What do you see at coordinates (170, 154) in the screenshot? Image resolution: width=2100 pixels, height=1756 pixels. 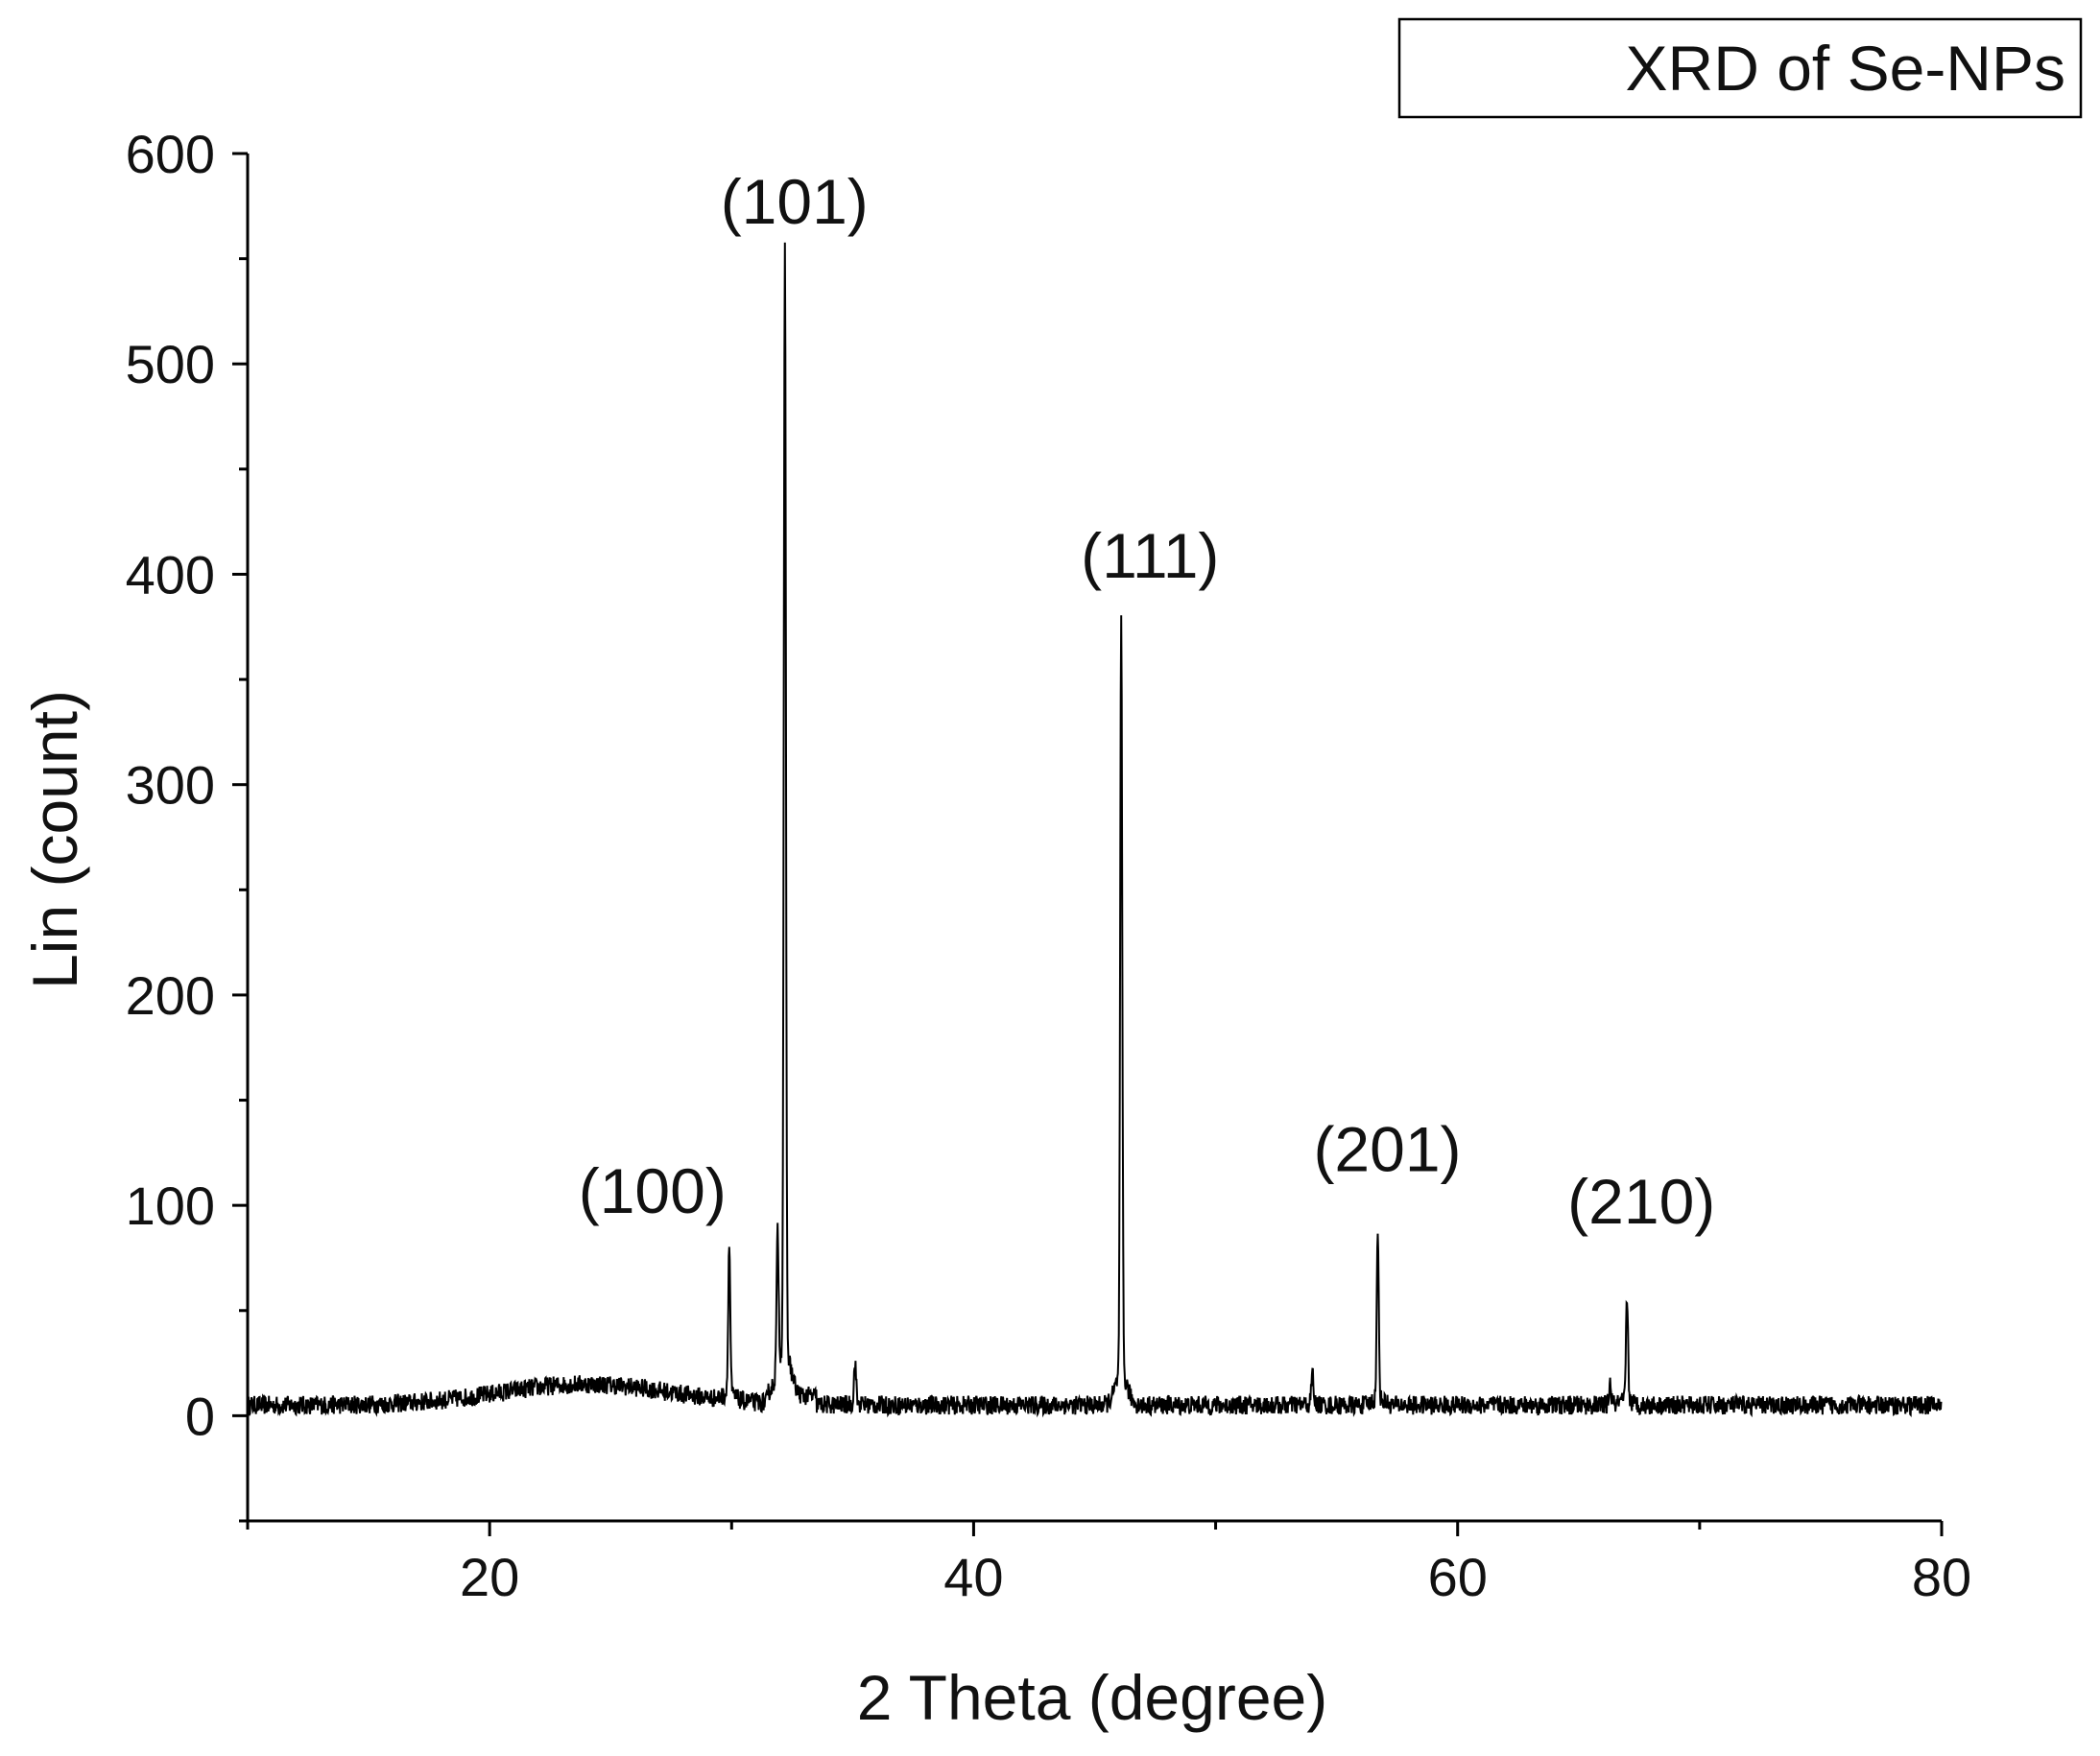 I see `y-tick-label: 600` at bounding box center [170, 154].